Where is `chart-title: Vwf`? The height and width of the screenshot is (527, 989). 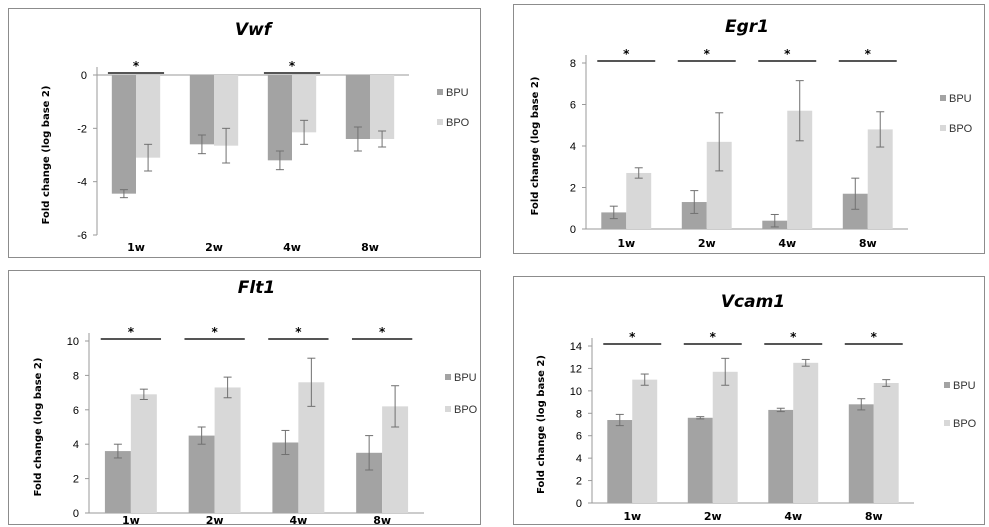 chart-title: Vwf is located at coordinates (254, 30).